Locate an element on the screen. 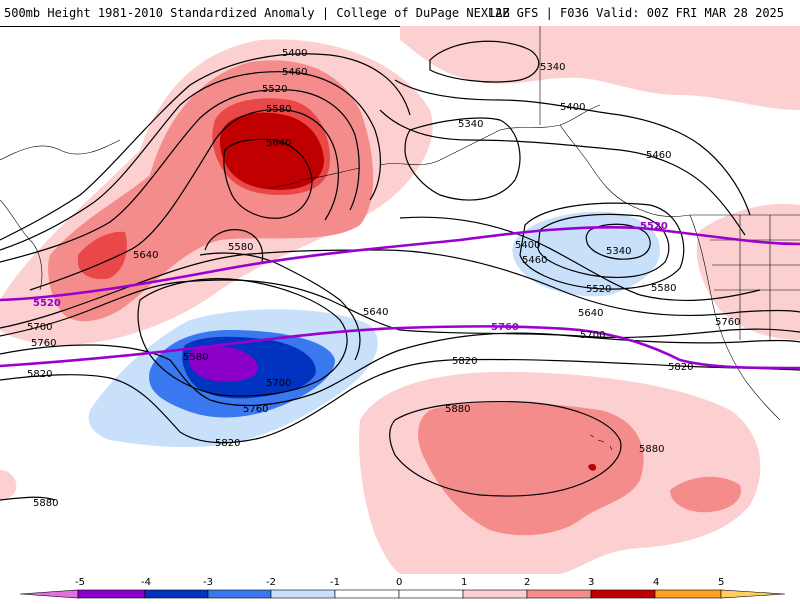 This screenshot has height=604, width=800. shade-pos4-ridge-core is located at coordinates (271, 151).